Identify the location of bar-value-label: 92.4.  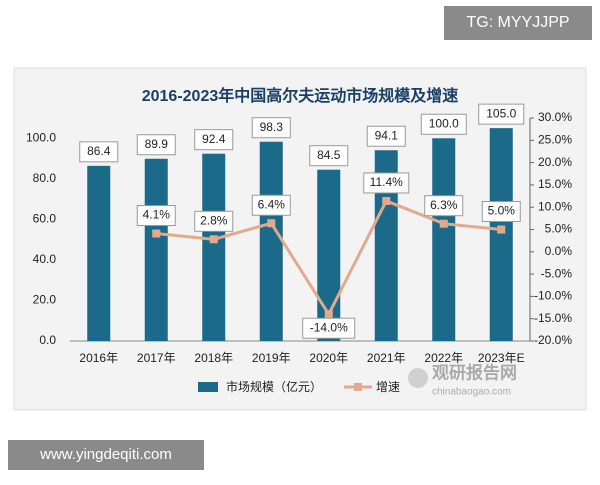
(214, 139).